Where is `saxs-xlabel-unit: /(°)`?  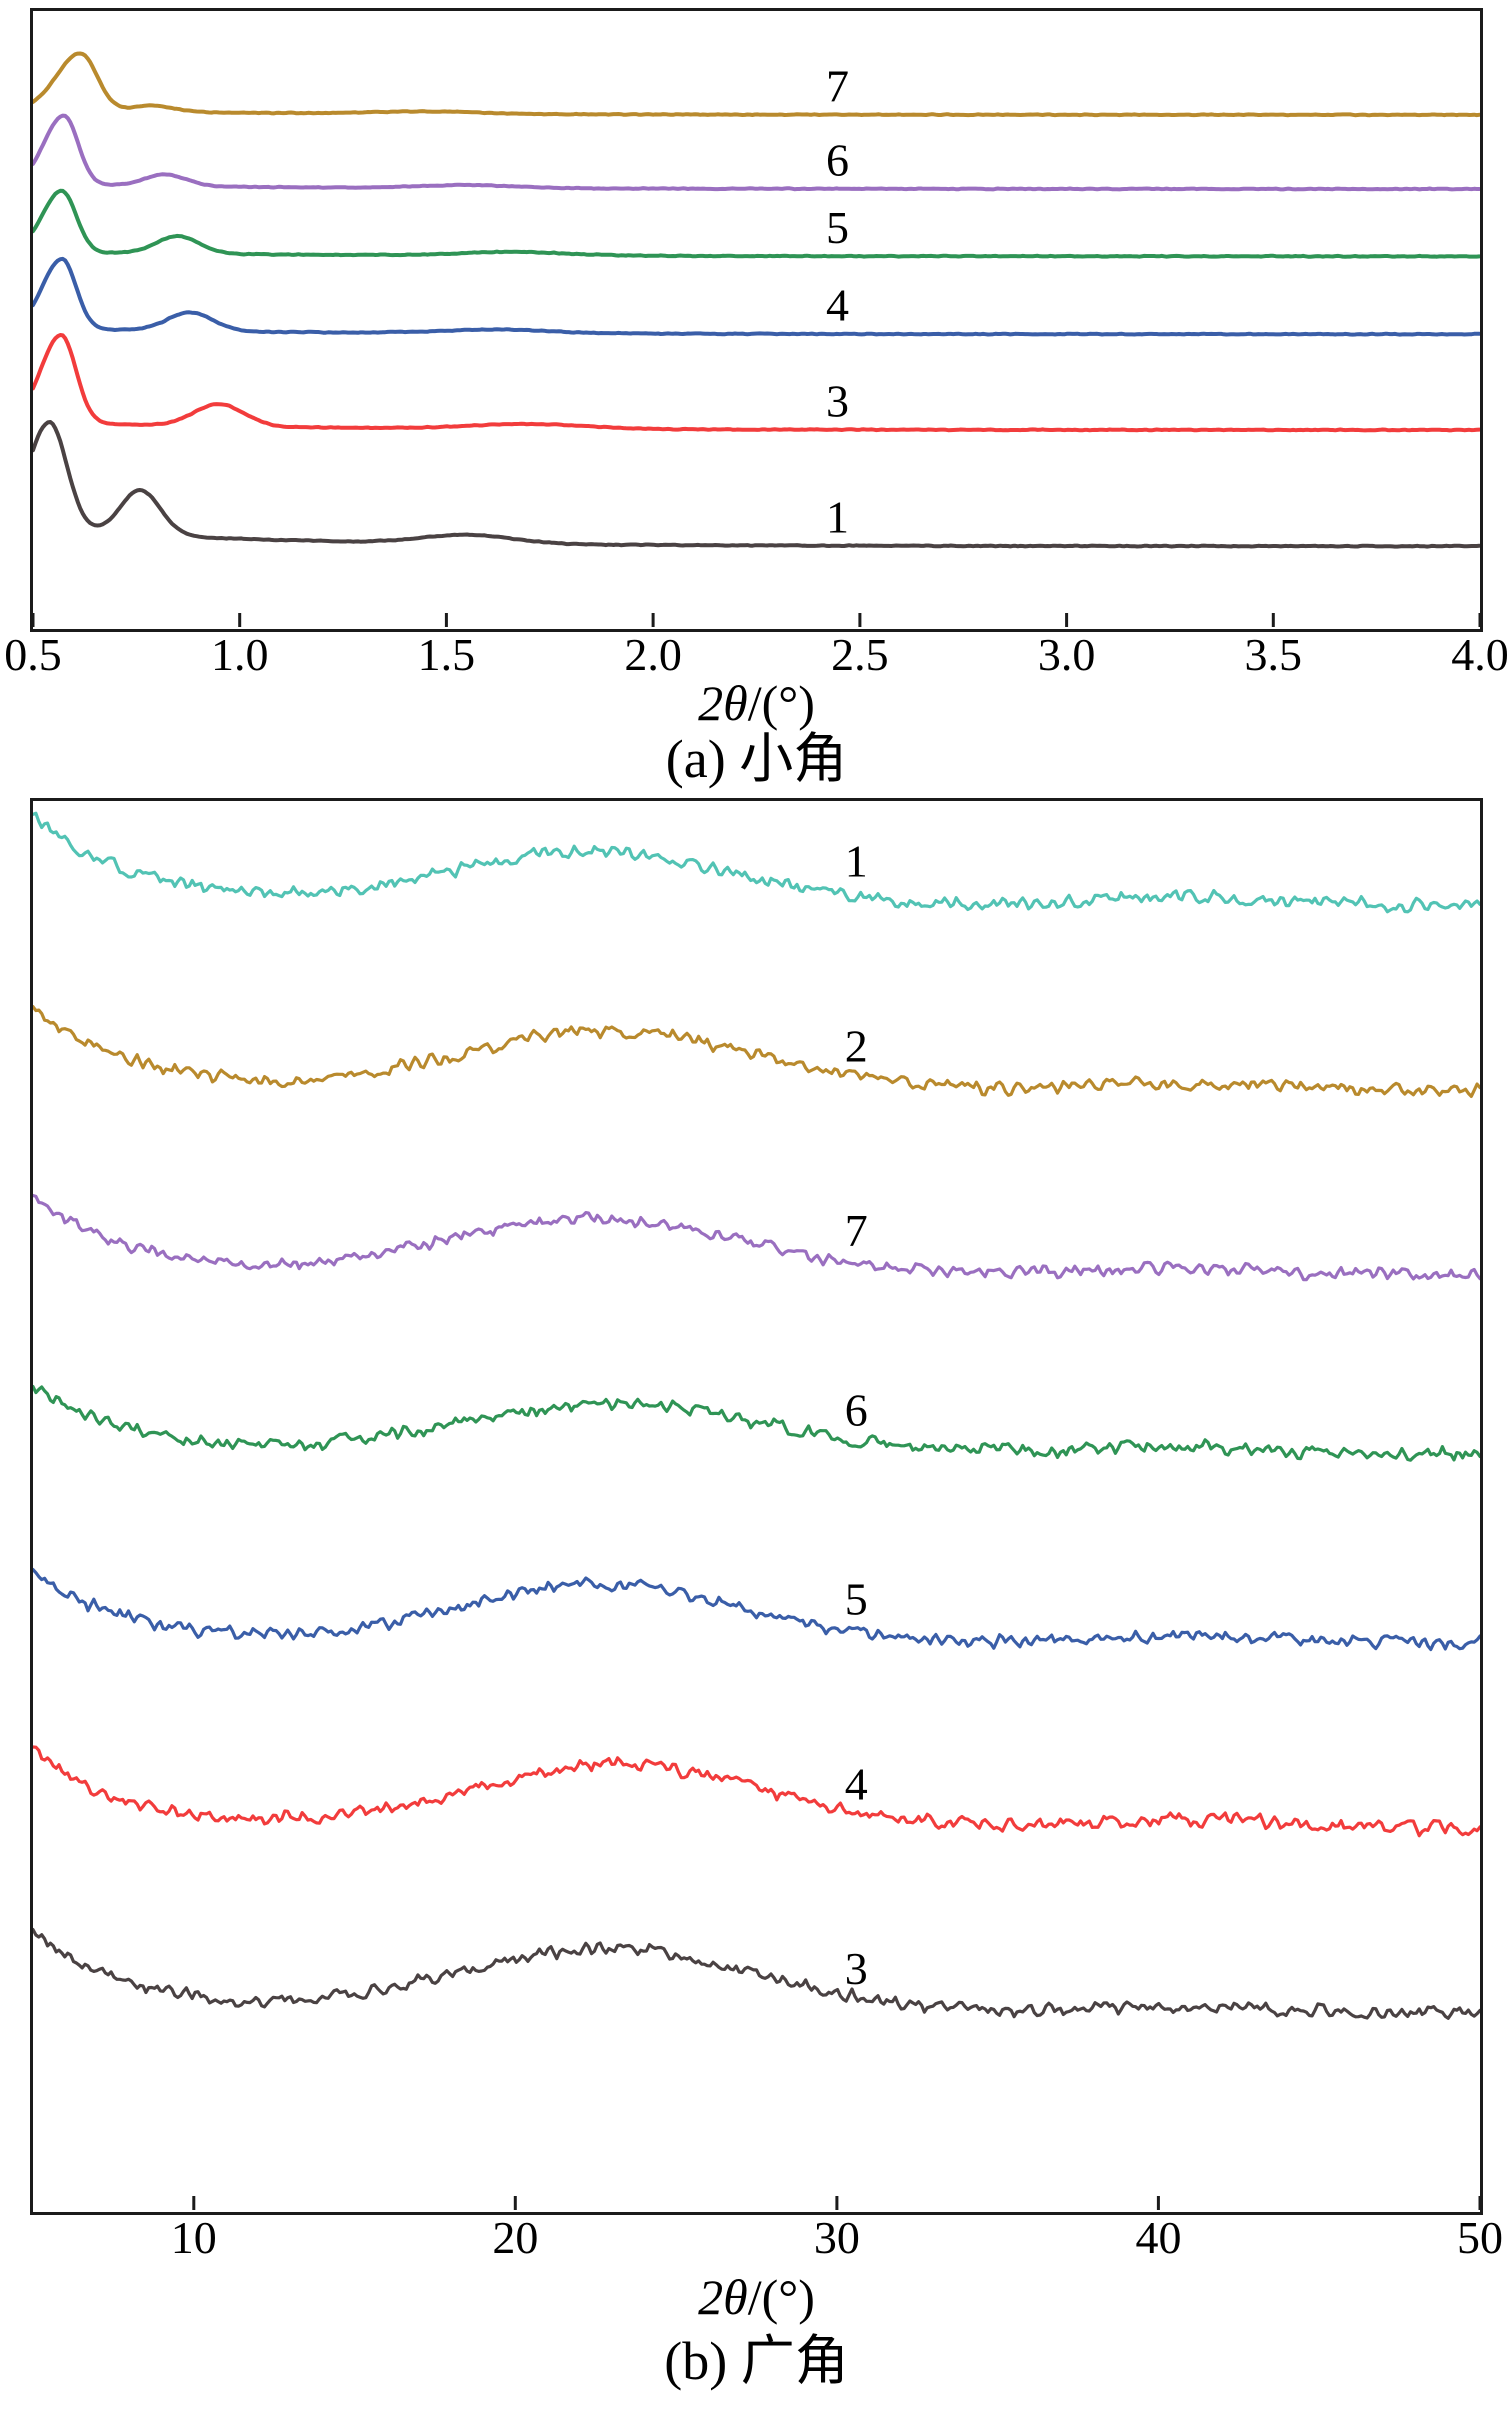
saxs-xlabel-unit: /(°) is located at coordinates (781, 703).